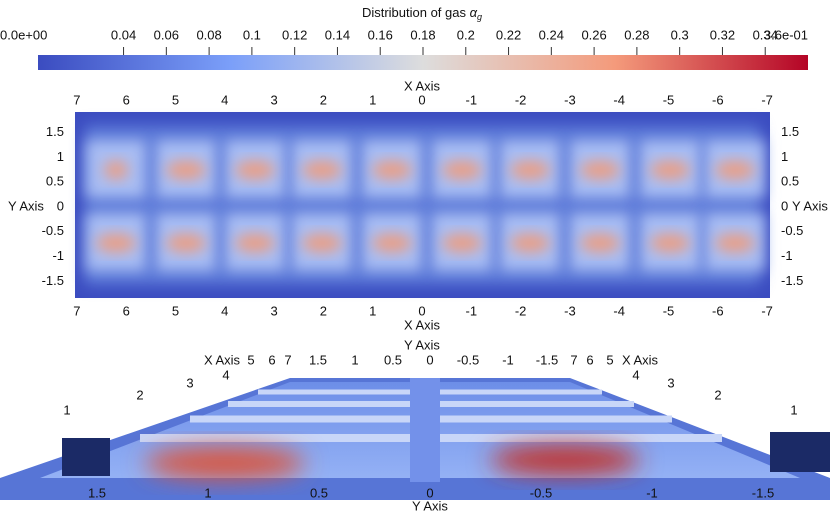  I want to click on axis-label: 4, so click(225, 374).